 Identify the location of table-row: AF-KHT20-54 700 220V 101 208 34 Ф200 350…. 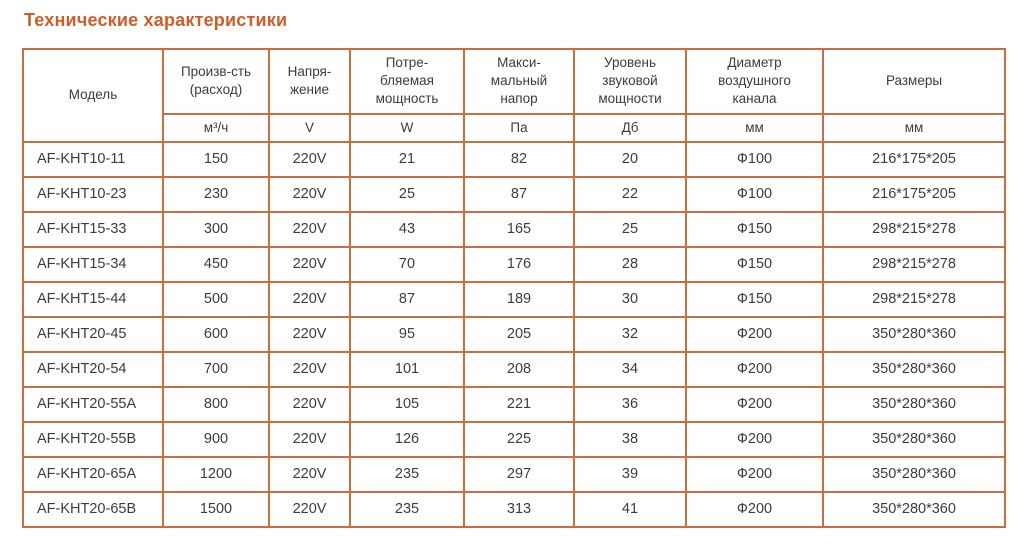
(514, 369).